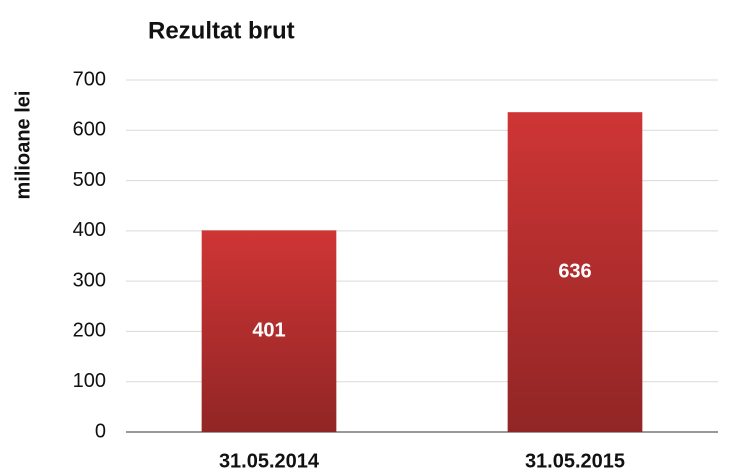 The height and width of the screenshot is (473, 740). What do you see at coordinates (89, 331) in the screenshot?
I see `y-tick-label: 200` at bounding box center [89, 331].